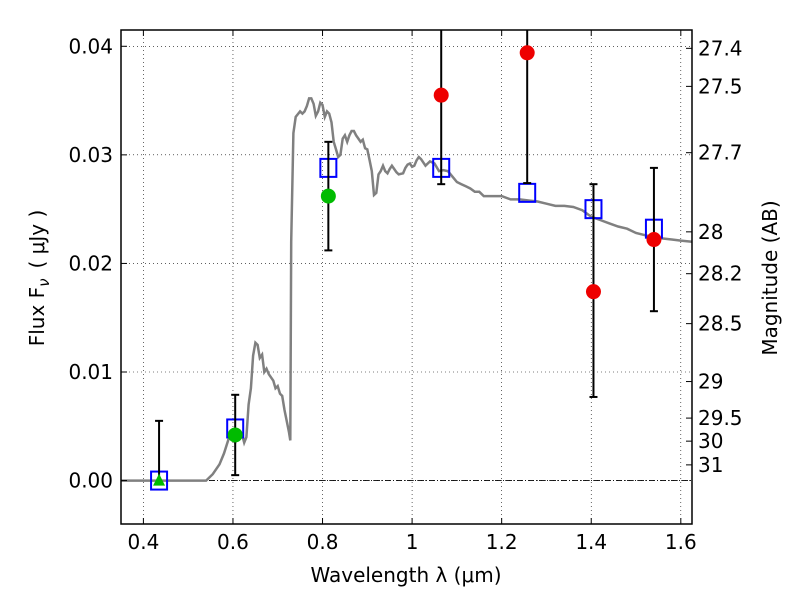 The height and width of the screenshot is (600, 800). What do you see at coordinates (90, 155) in the screenshot?
I see `y-tick-label: 0.03` at bounding box center [90, 155].